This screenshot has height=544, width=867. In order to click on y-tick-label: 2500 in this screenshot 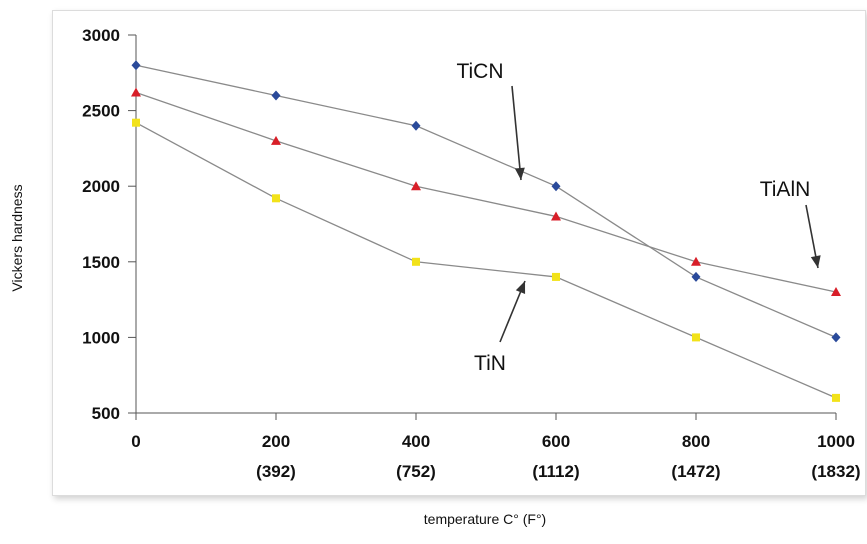, I will do `click(101, 111)`.